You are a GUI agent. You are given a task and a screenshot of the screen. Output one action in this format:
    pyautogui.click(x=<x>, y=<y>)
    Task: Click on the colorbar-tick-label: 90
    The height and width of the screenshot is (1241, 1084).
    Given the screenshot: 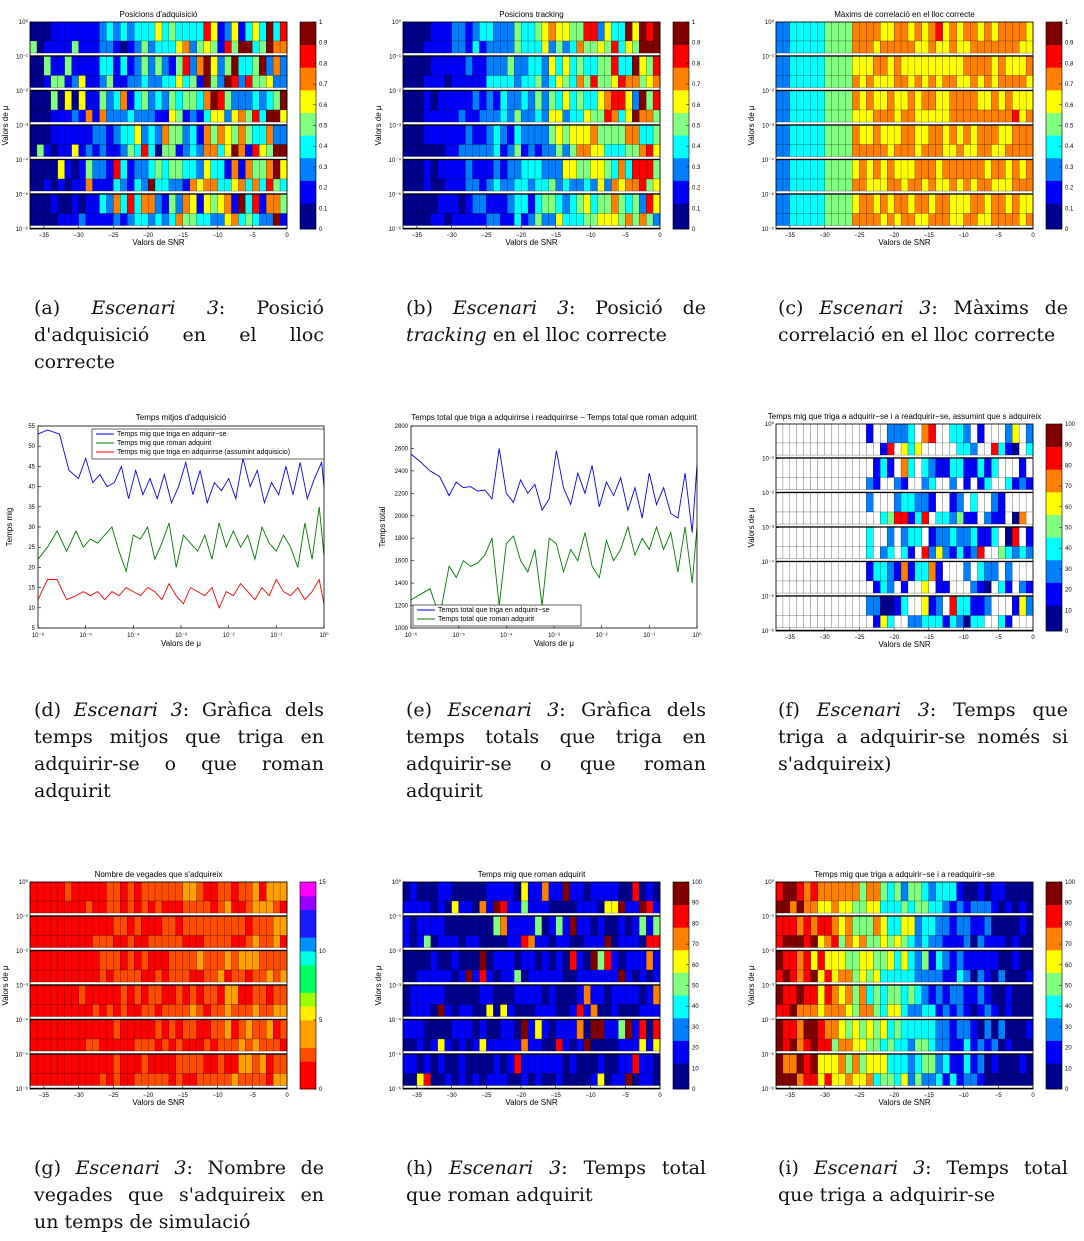 What is the action you would take?
    pyautogui.click(x=1068, y=446)
    